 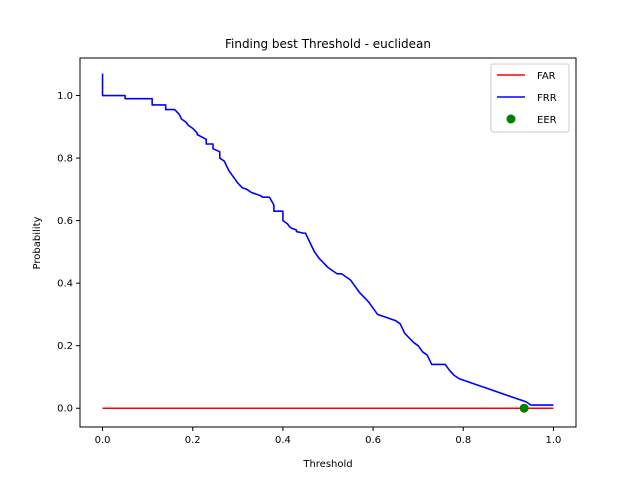 What do you see at coordinates (328, 436) in the screenshot?
I see `x-axis: 0.0 0.2 0.4 0.6 0.8 1.0` at bounding box center [328, 436].